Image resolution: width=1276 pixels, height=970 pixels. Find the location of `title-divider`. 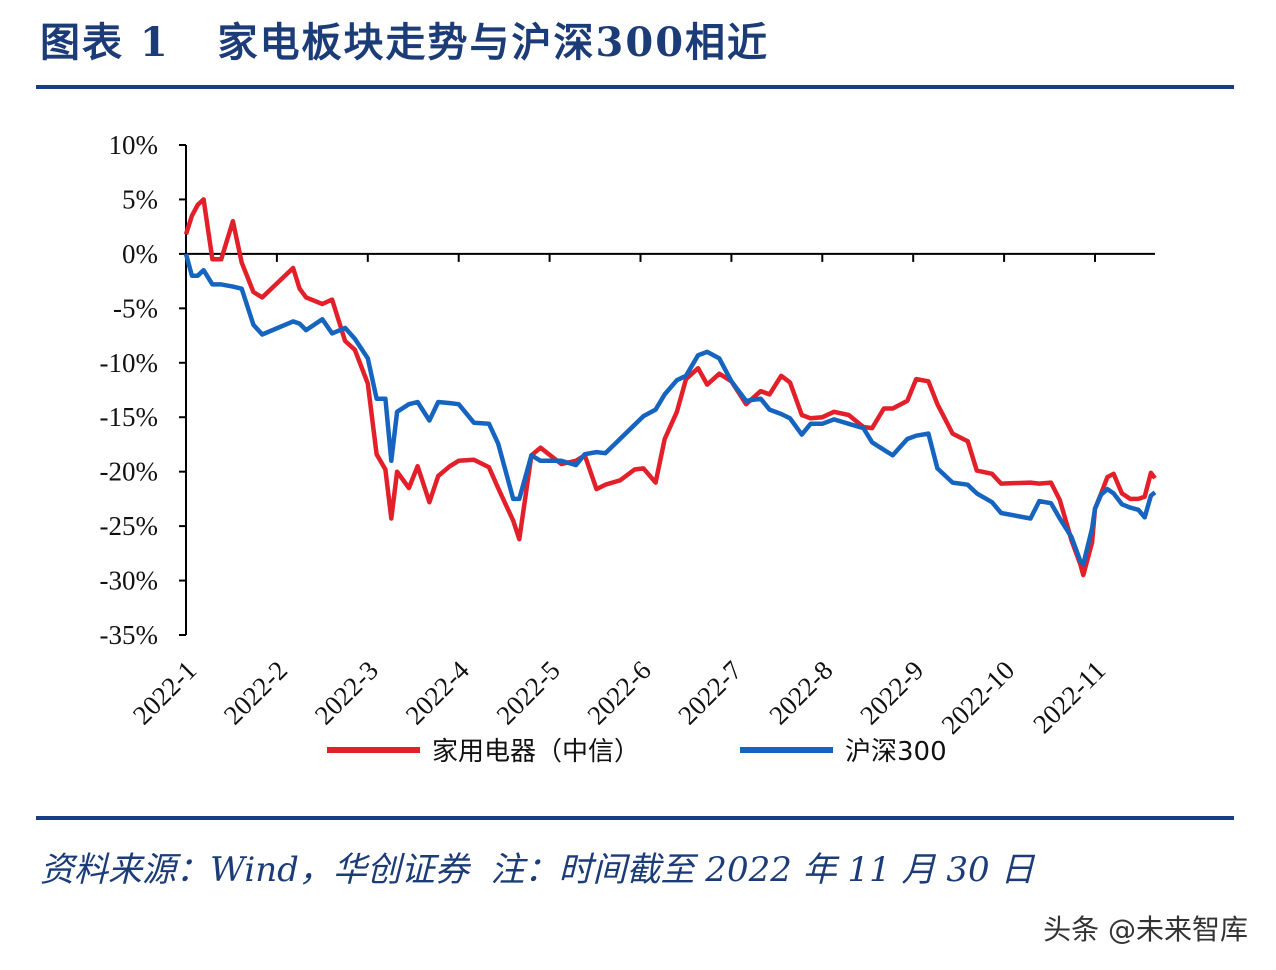

title-divider is located at coordinates (635, 87).